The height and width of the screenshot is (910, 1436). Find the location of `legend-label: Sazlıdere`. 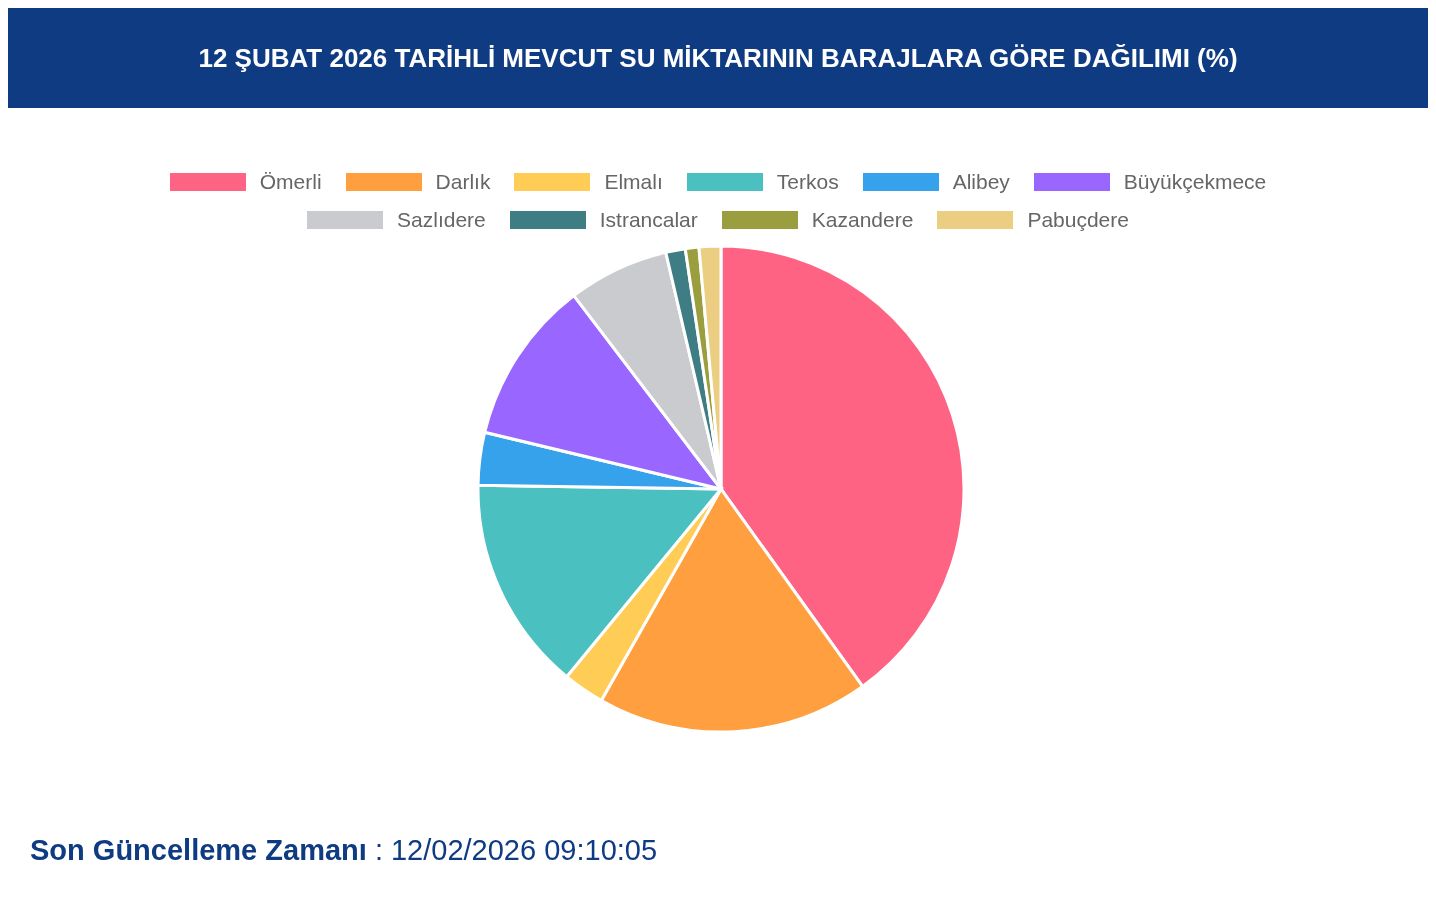

legend-label: Sazlıdere is located at coordinates (441, 220).